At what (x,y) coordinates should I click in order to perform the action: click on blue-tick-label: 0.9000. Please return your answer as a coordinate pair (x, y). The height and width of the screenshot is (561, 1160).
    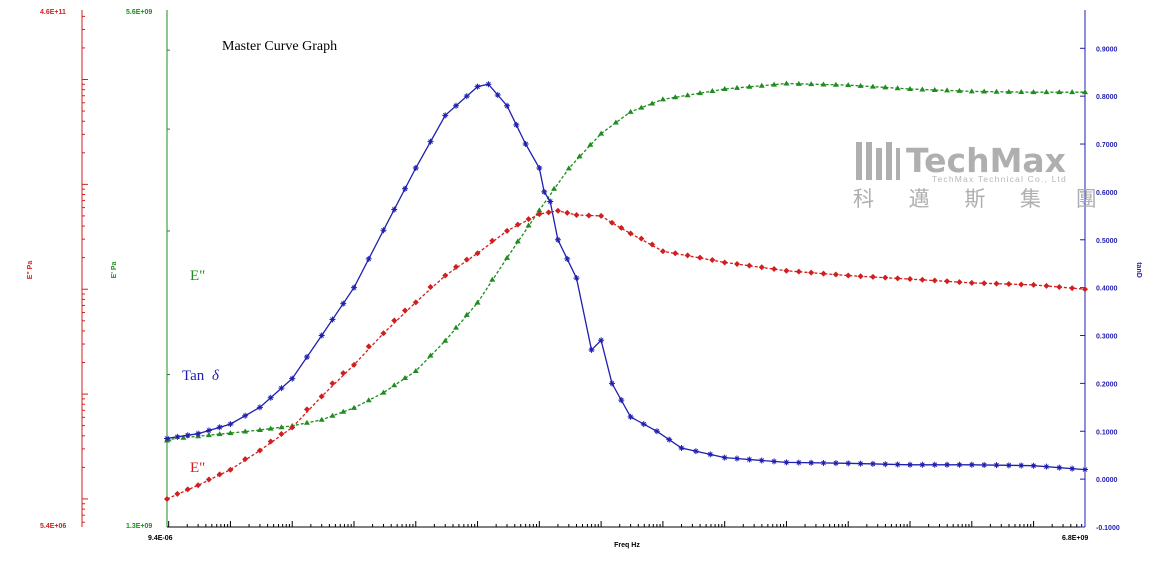
    Looking at the image, I should click on (1107, 49).